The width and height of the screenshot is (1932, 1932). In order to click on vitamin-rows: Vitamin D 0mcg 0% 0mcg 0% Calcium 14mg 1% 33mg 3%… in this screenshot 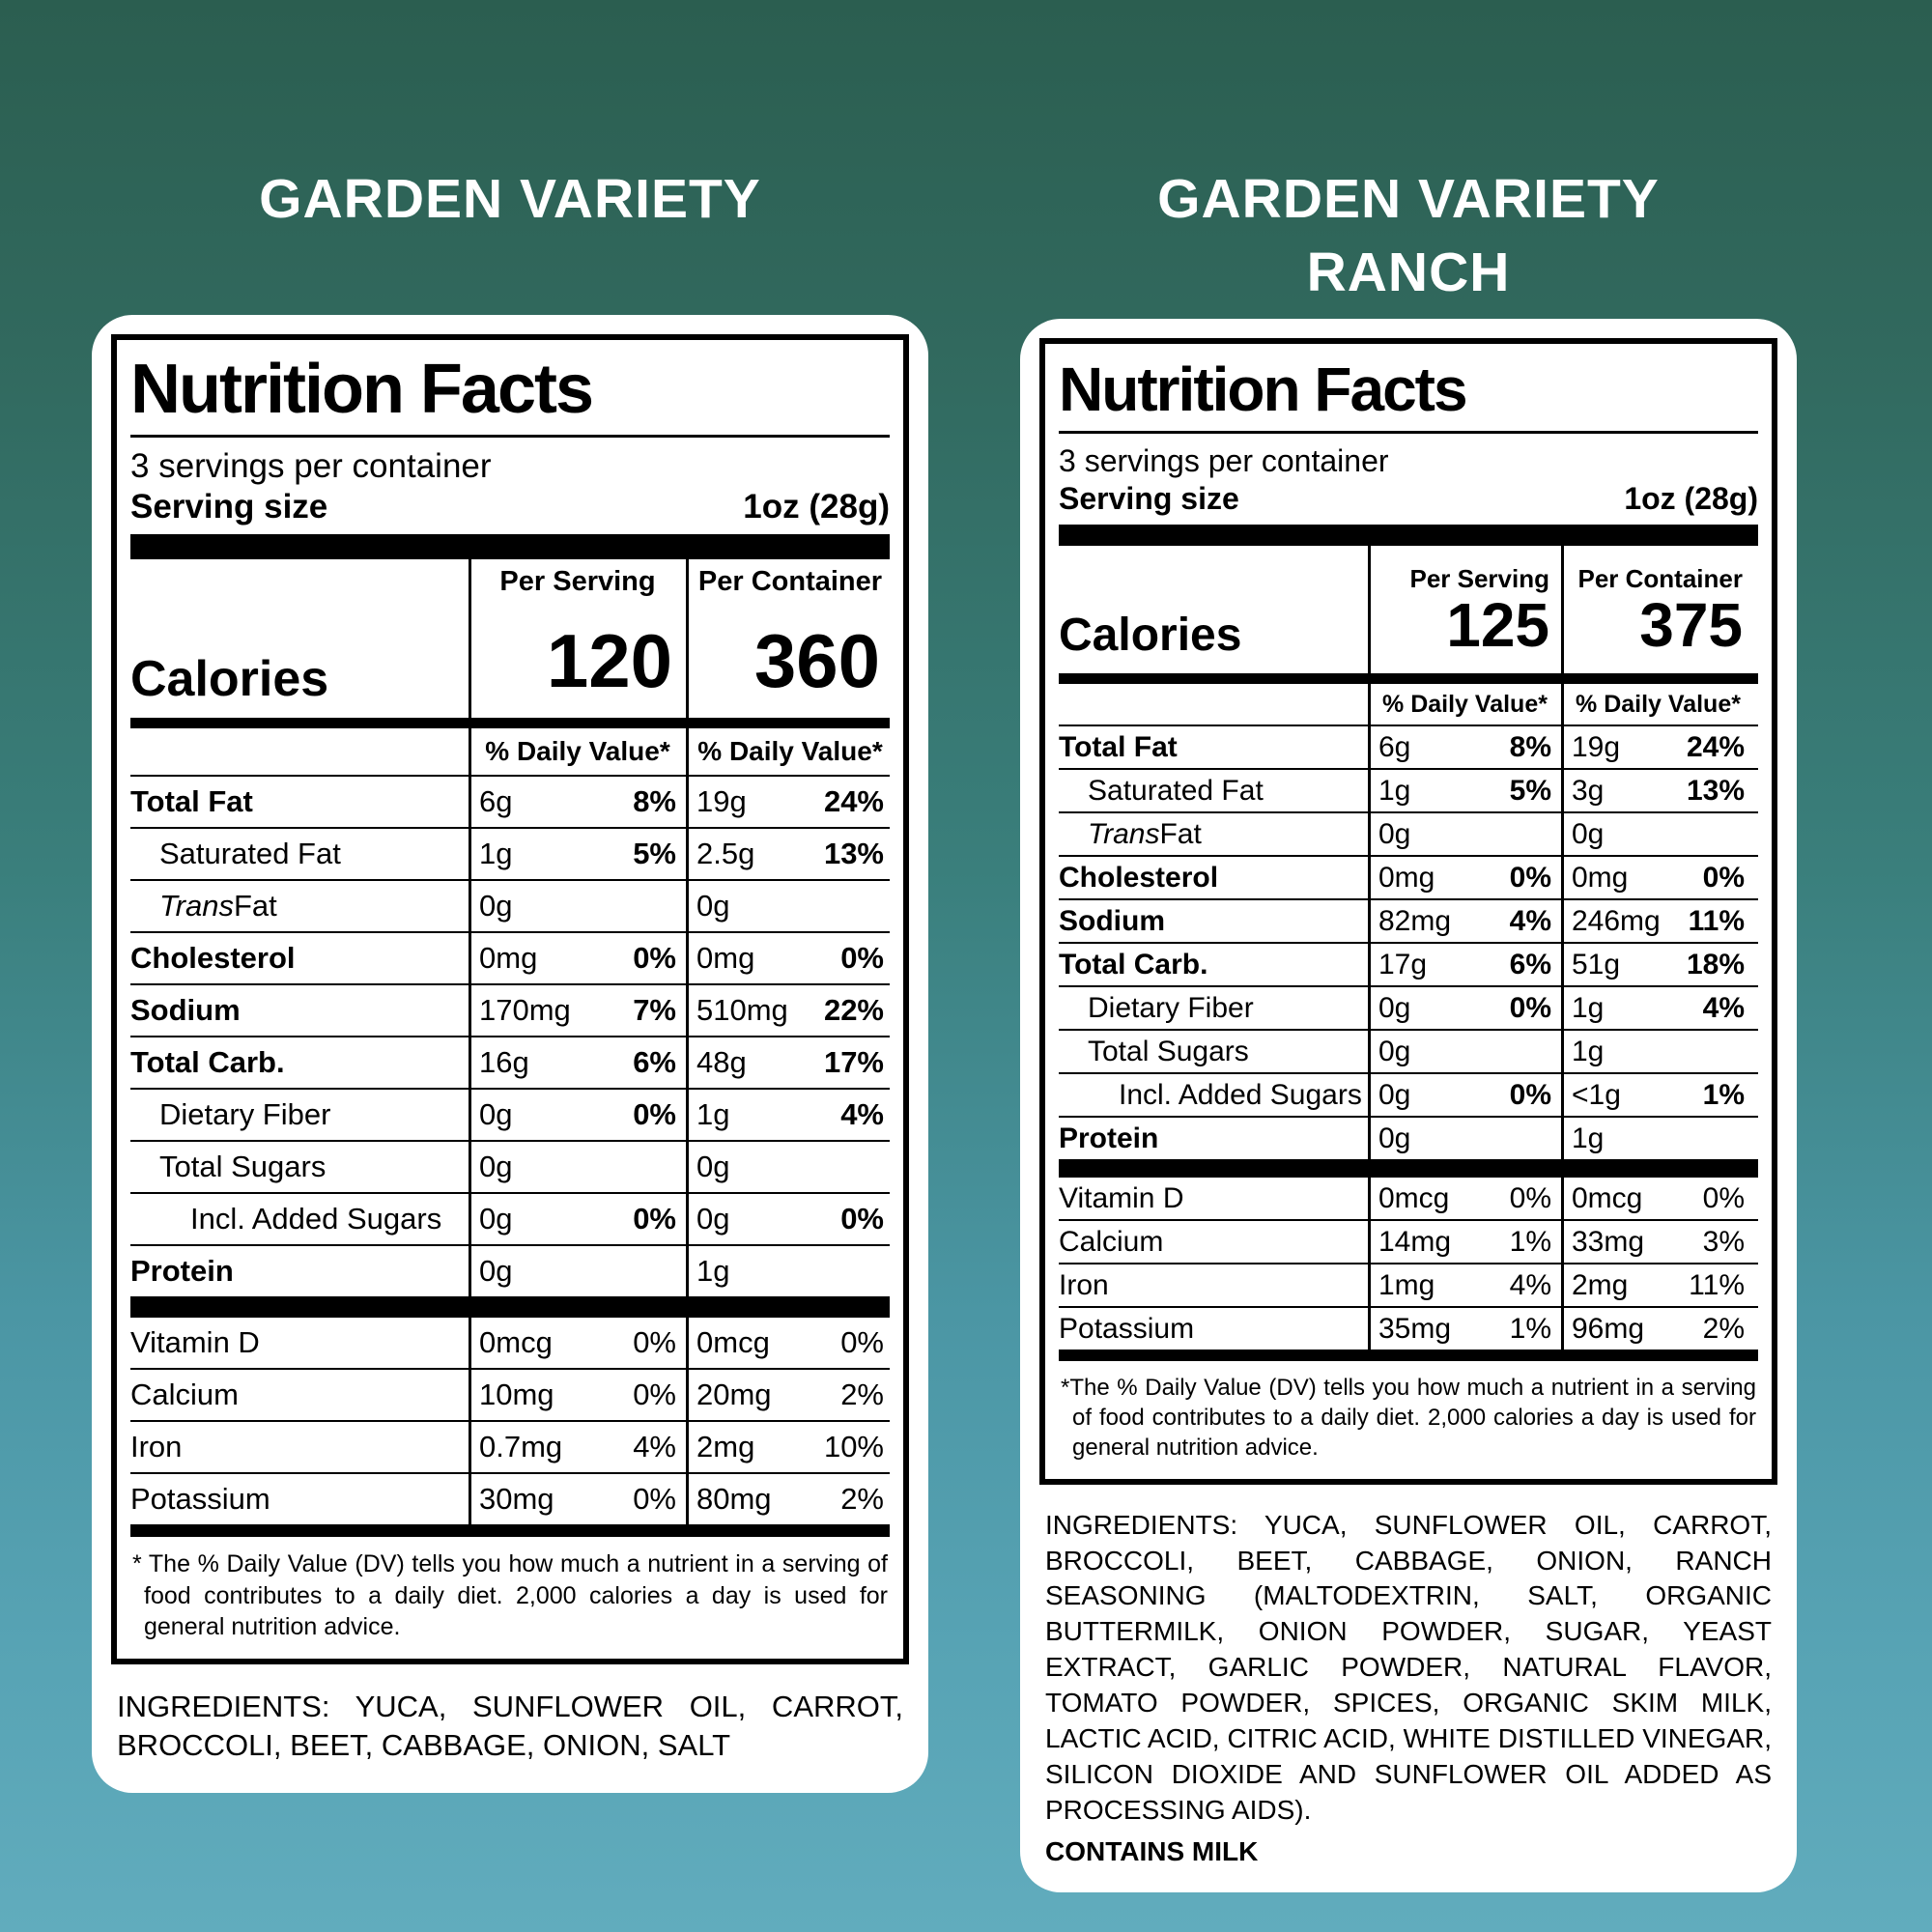, I will do `click(1408, 1264)`.